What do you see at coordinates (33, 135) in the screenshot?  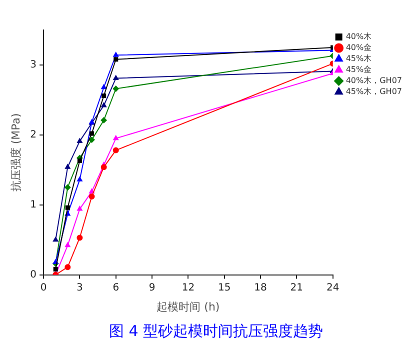 I see `y-tick-label: 2` at bounding box center [33, 135].